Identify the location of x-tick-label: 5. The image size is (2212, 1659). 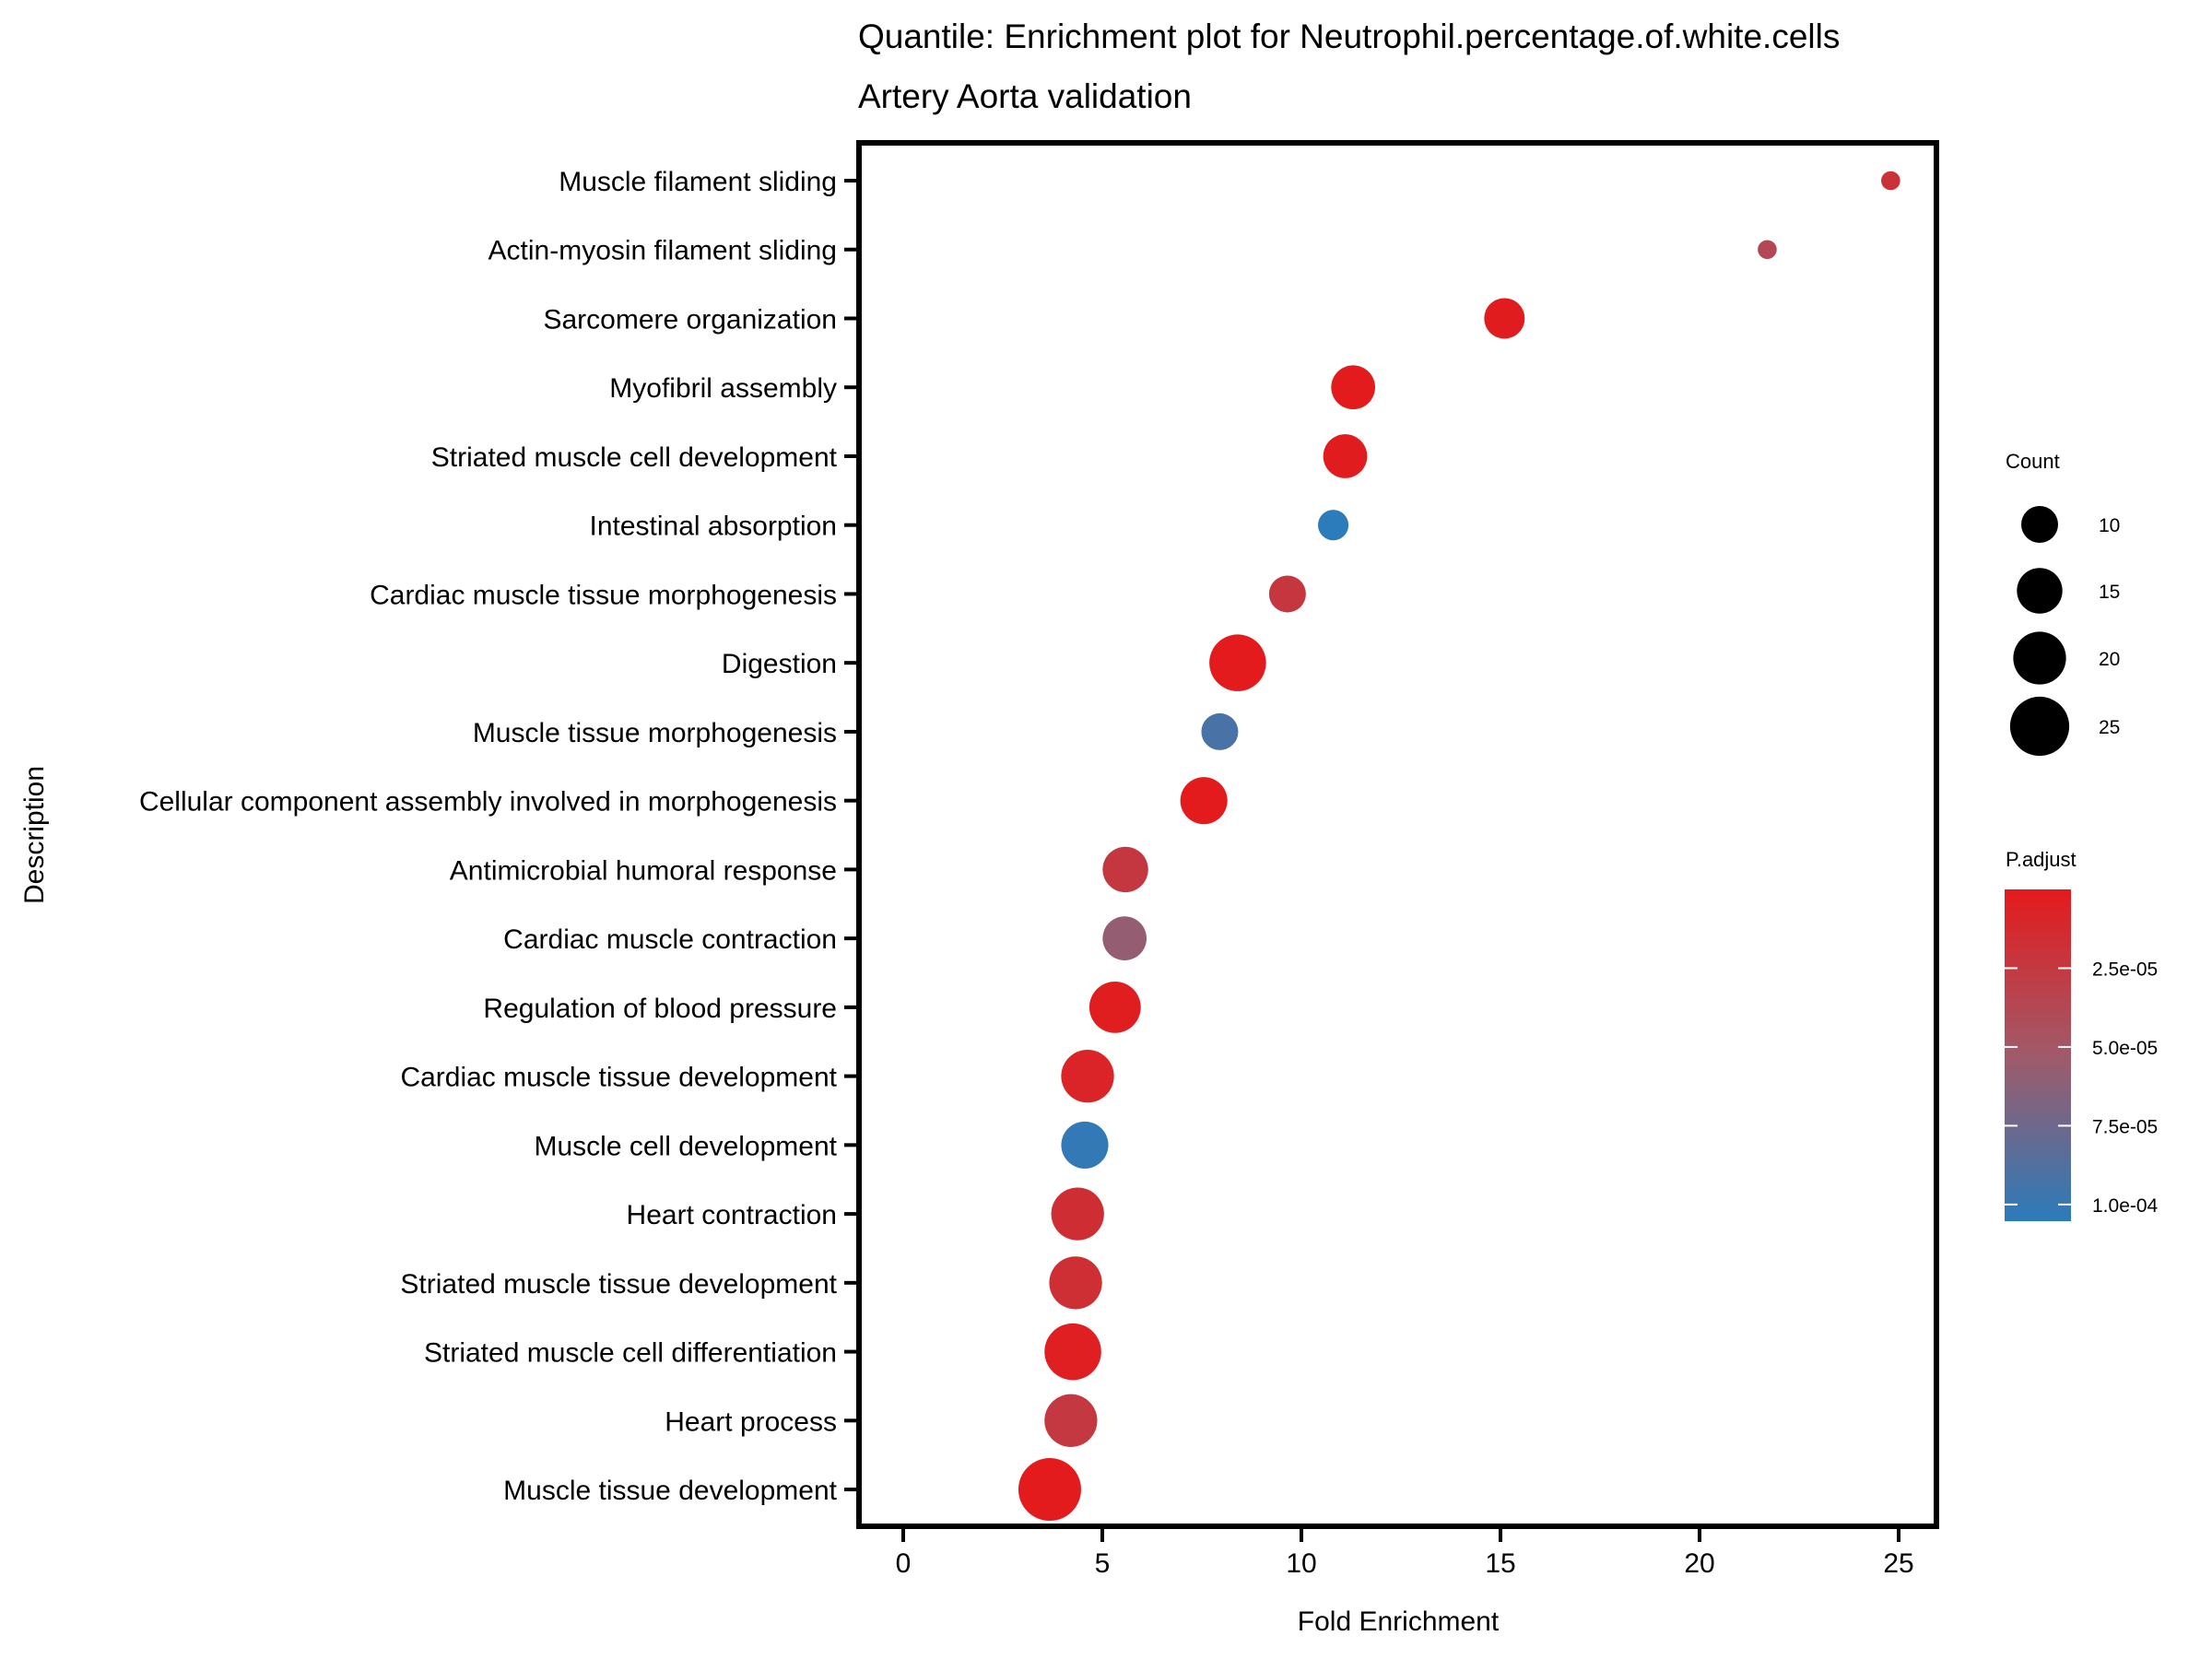
(1103, 1563).